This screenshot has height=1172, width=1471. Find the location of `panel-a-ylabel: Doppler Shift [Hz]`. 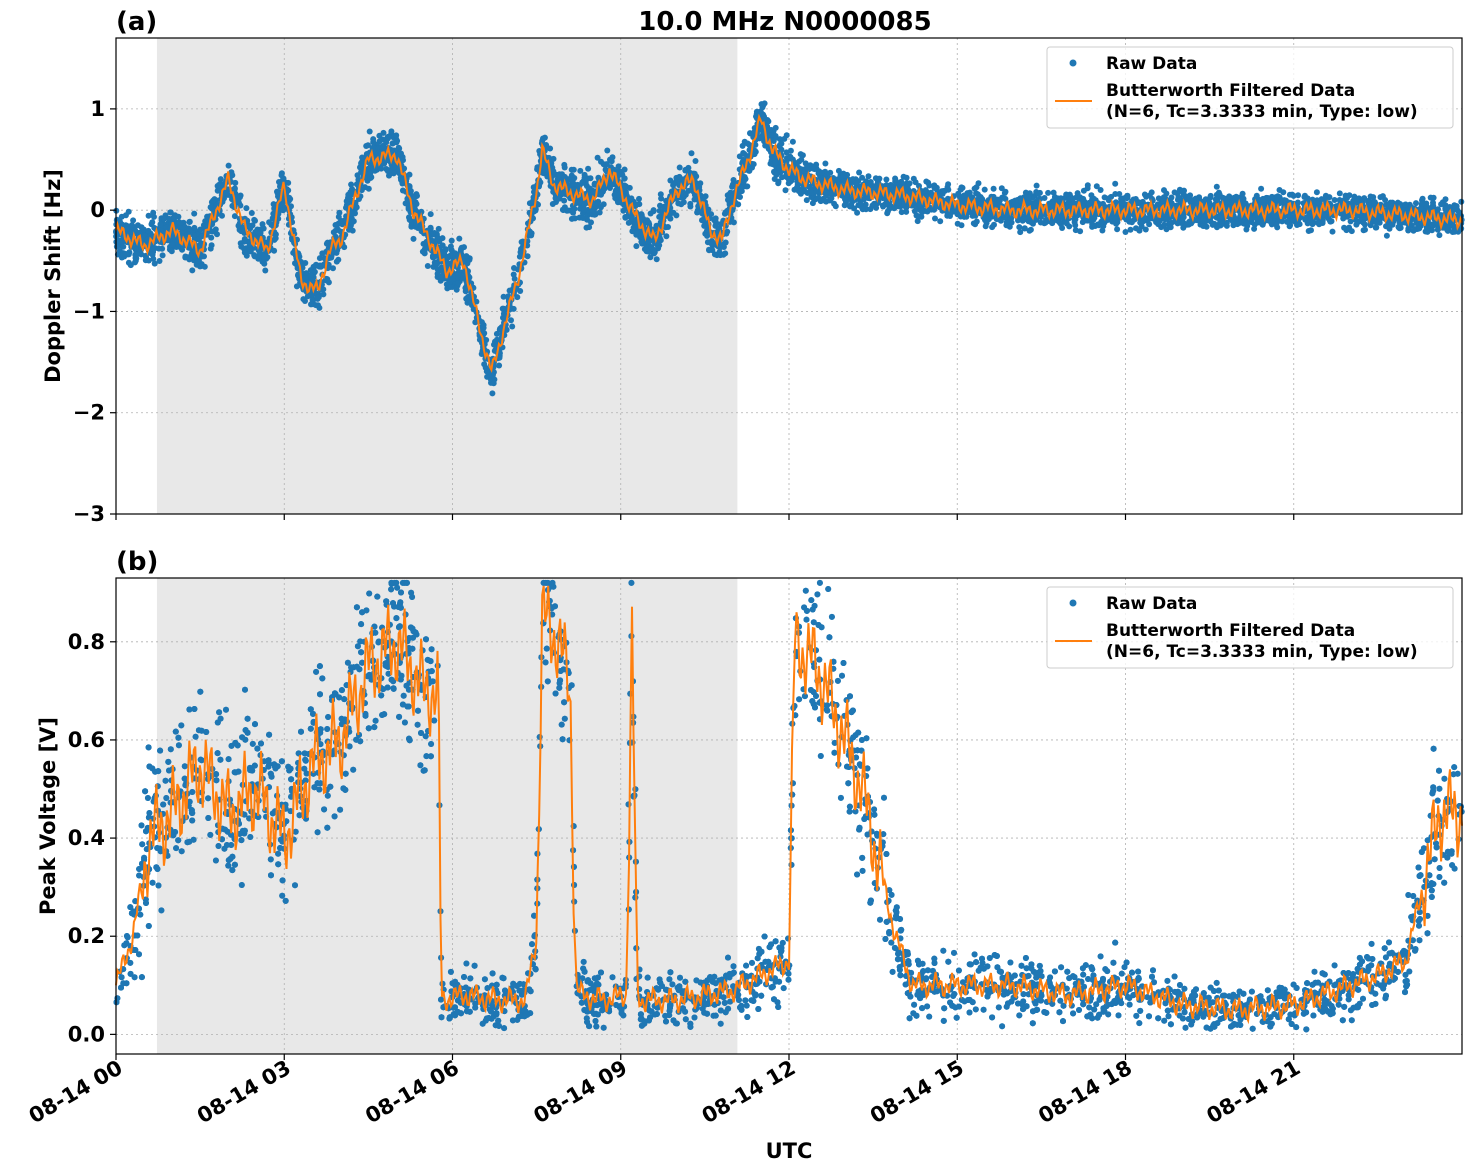

panel-a-ylabel: Doppler Shift [Hz] is located at coordinates (53, 276).